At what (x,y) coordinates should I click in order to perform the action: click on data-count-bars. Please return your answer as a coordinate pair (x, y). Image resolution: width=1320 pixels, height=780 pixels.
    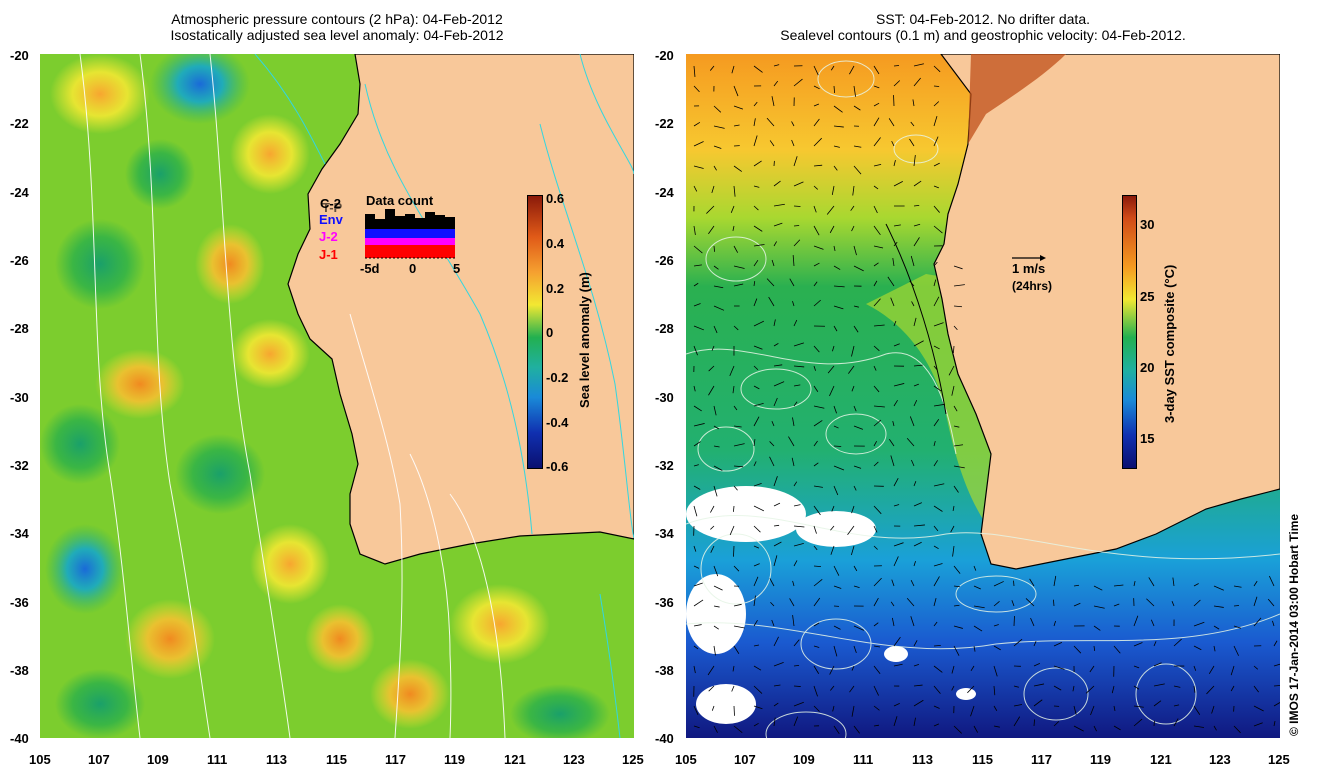
    Looking at the image, I should click on (410, 233).